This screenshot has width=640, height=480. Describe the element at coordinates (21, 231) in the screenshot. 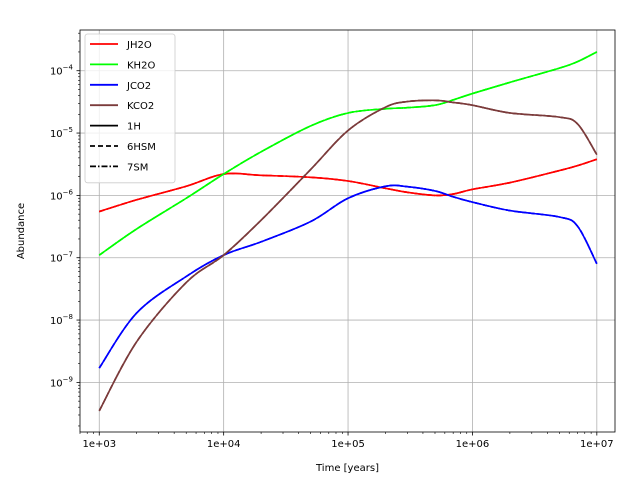

I see `y-axis-label: Abundance` at that location.